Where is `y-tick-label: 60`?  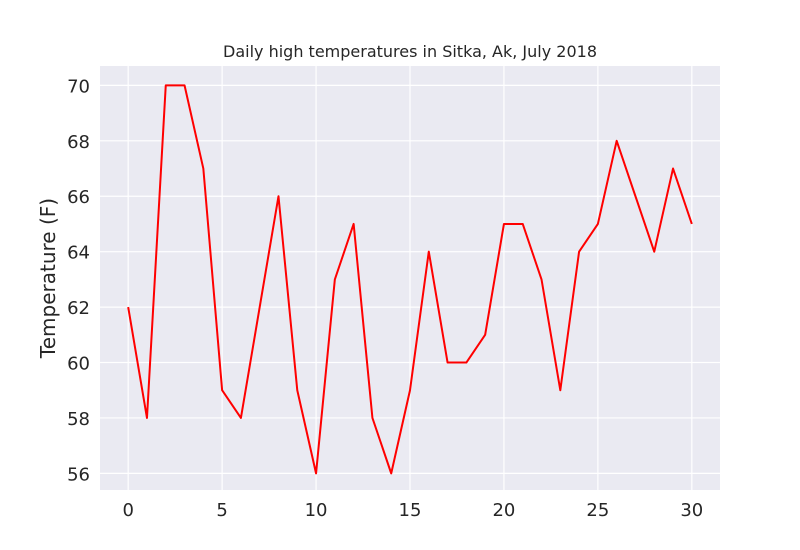
y-tick-label: 60 is located at coordinates (78, 364).